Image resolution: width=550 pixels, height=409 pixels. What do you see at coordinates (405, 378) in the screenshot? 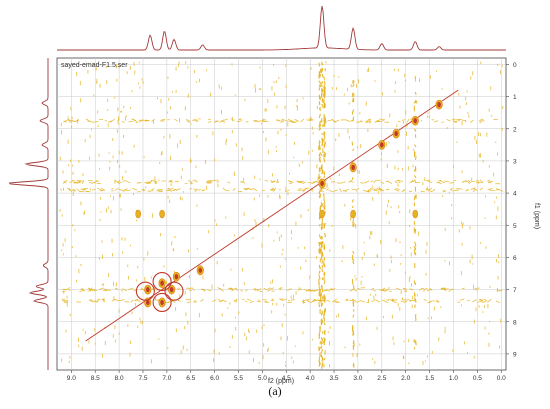
I see `x-tick-label: 2.0` at bounding box center [405, 378].